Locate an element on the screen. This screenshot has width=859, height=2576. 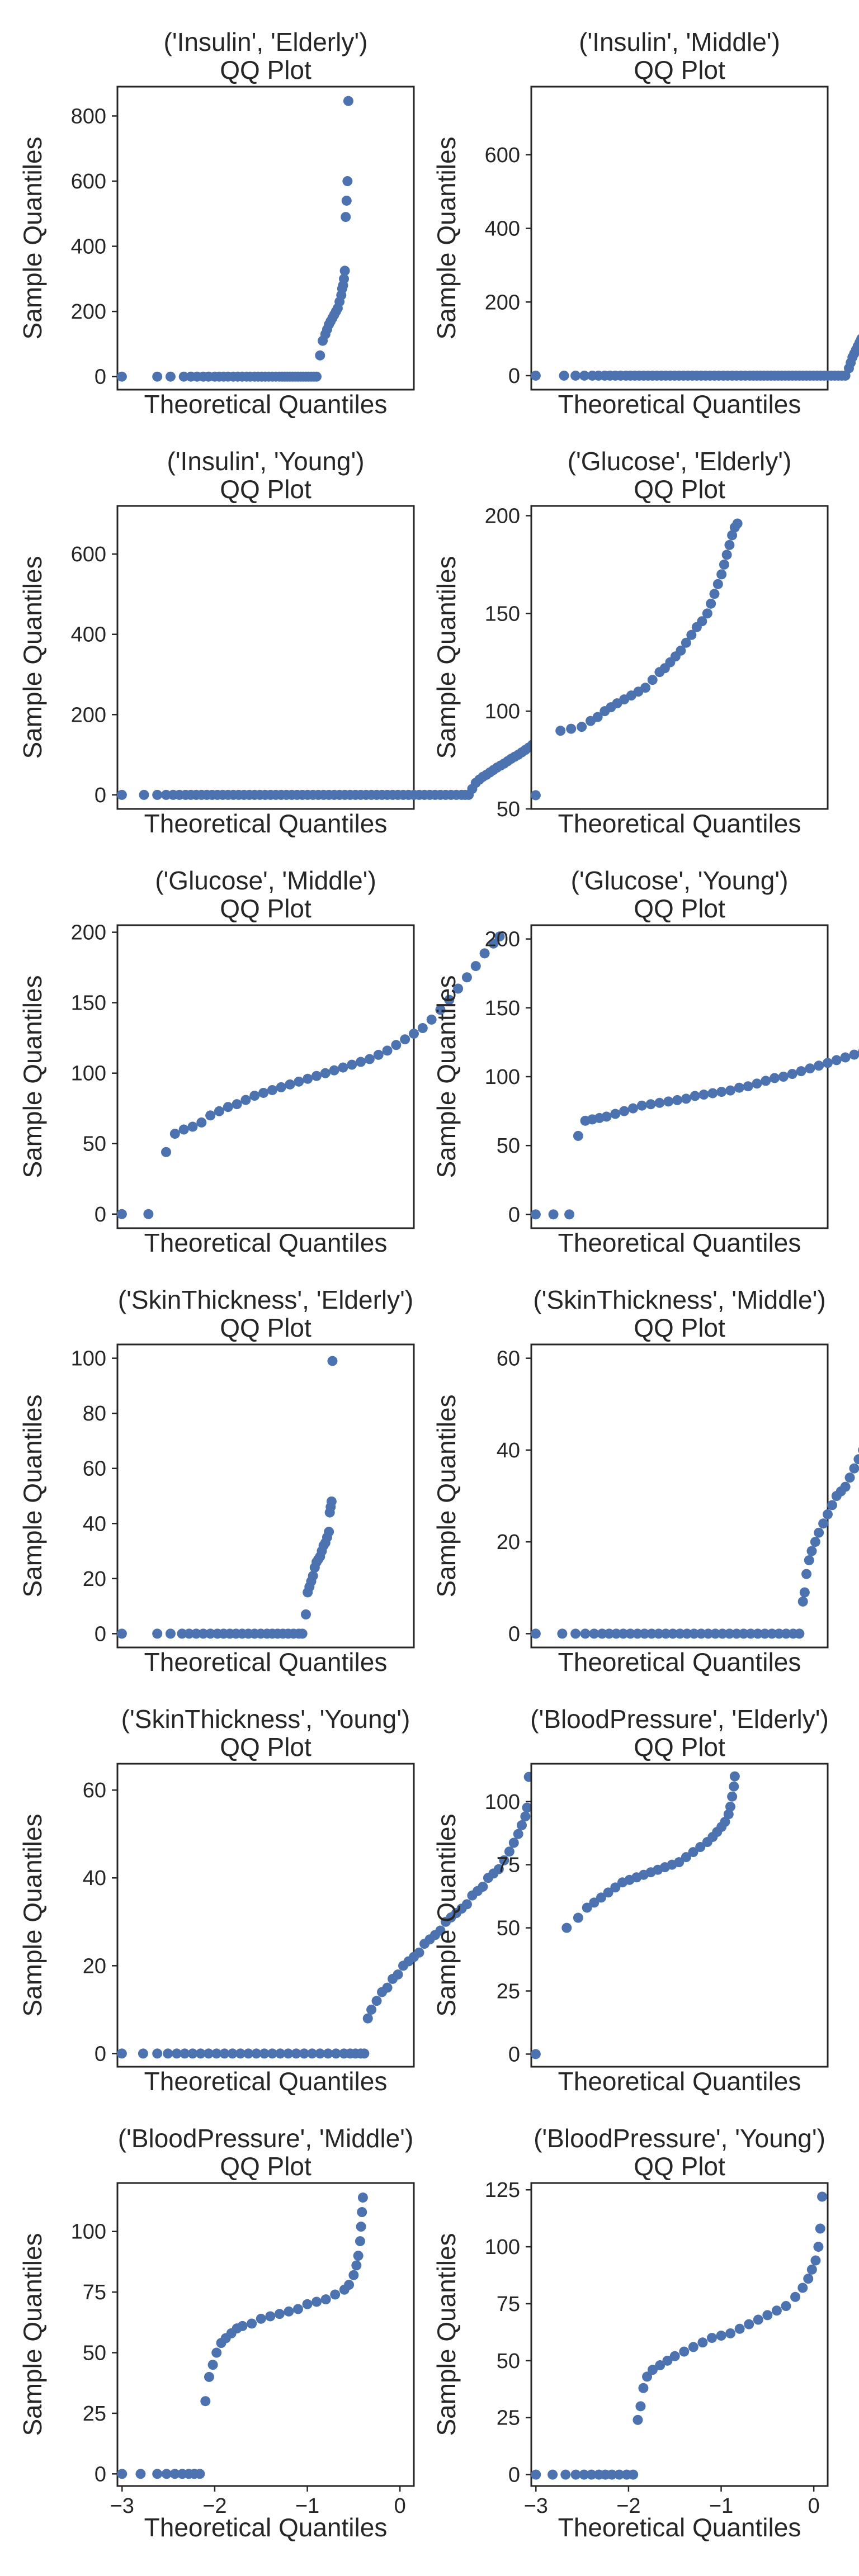
x-tick-label: 0 is located at coordinates (814, 2506).